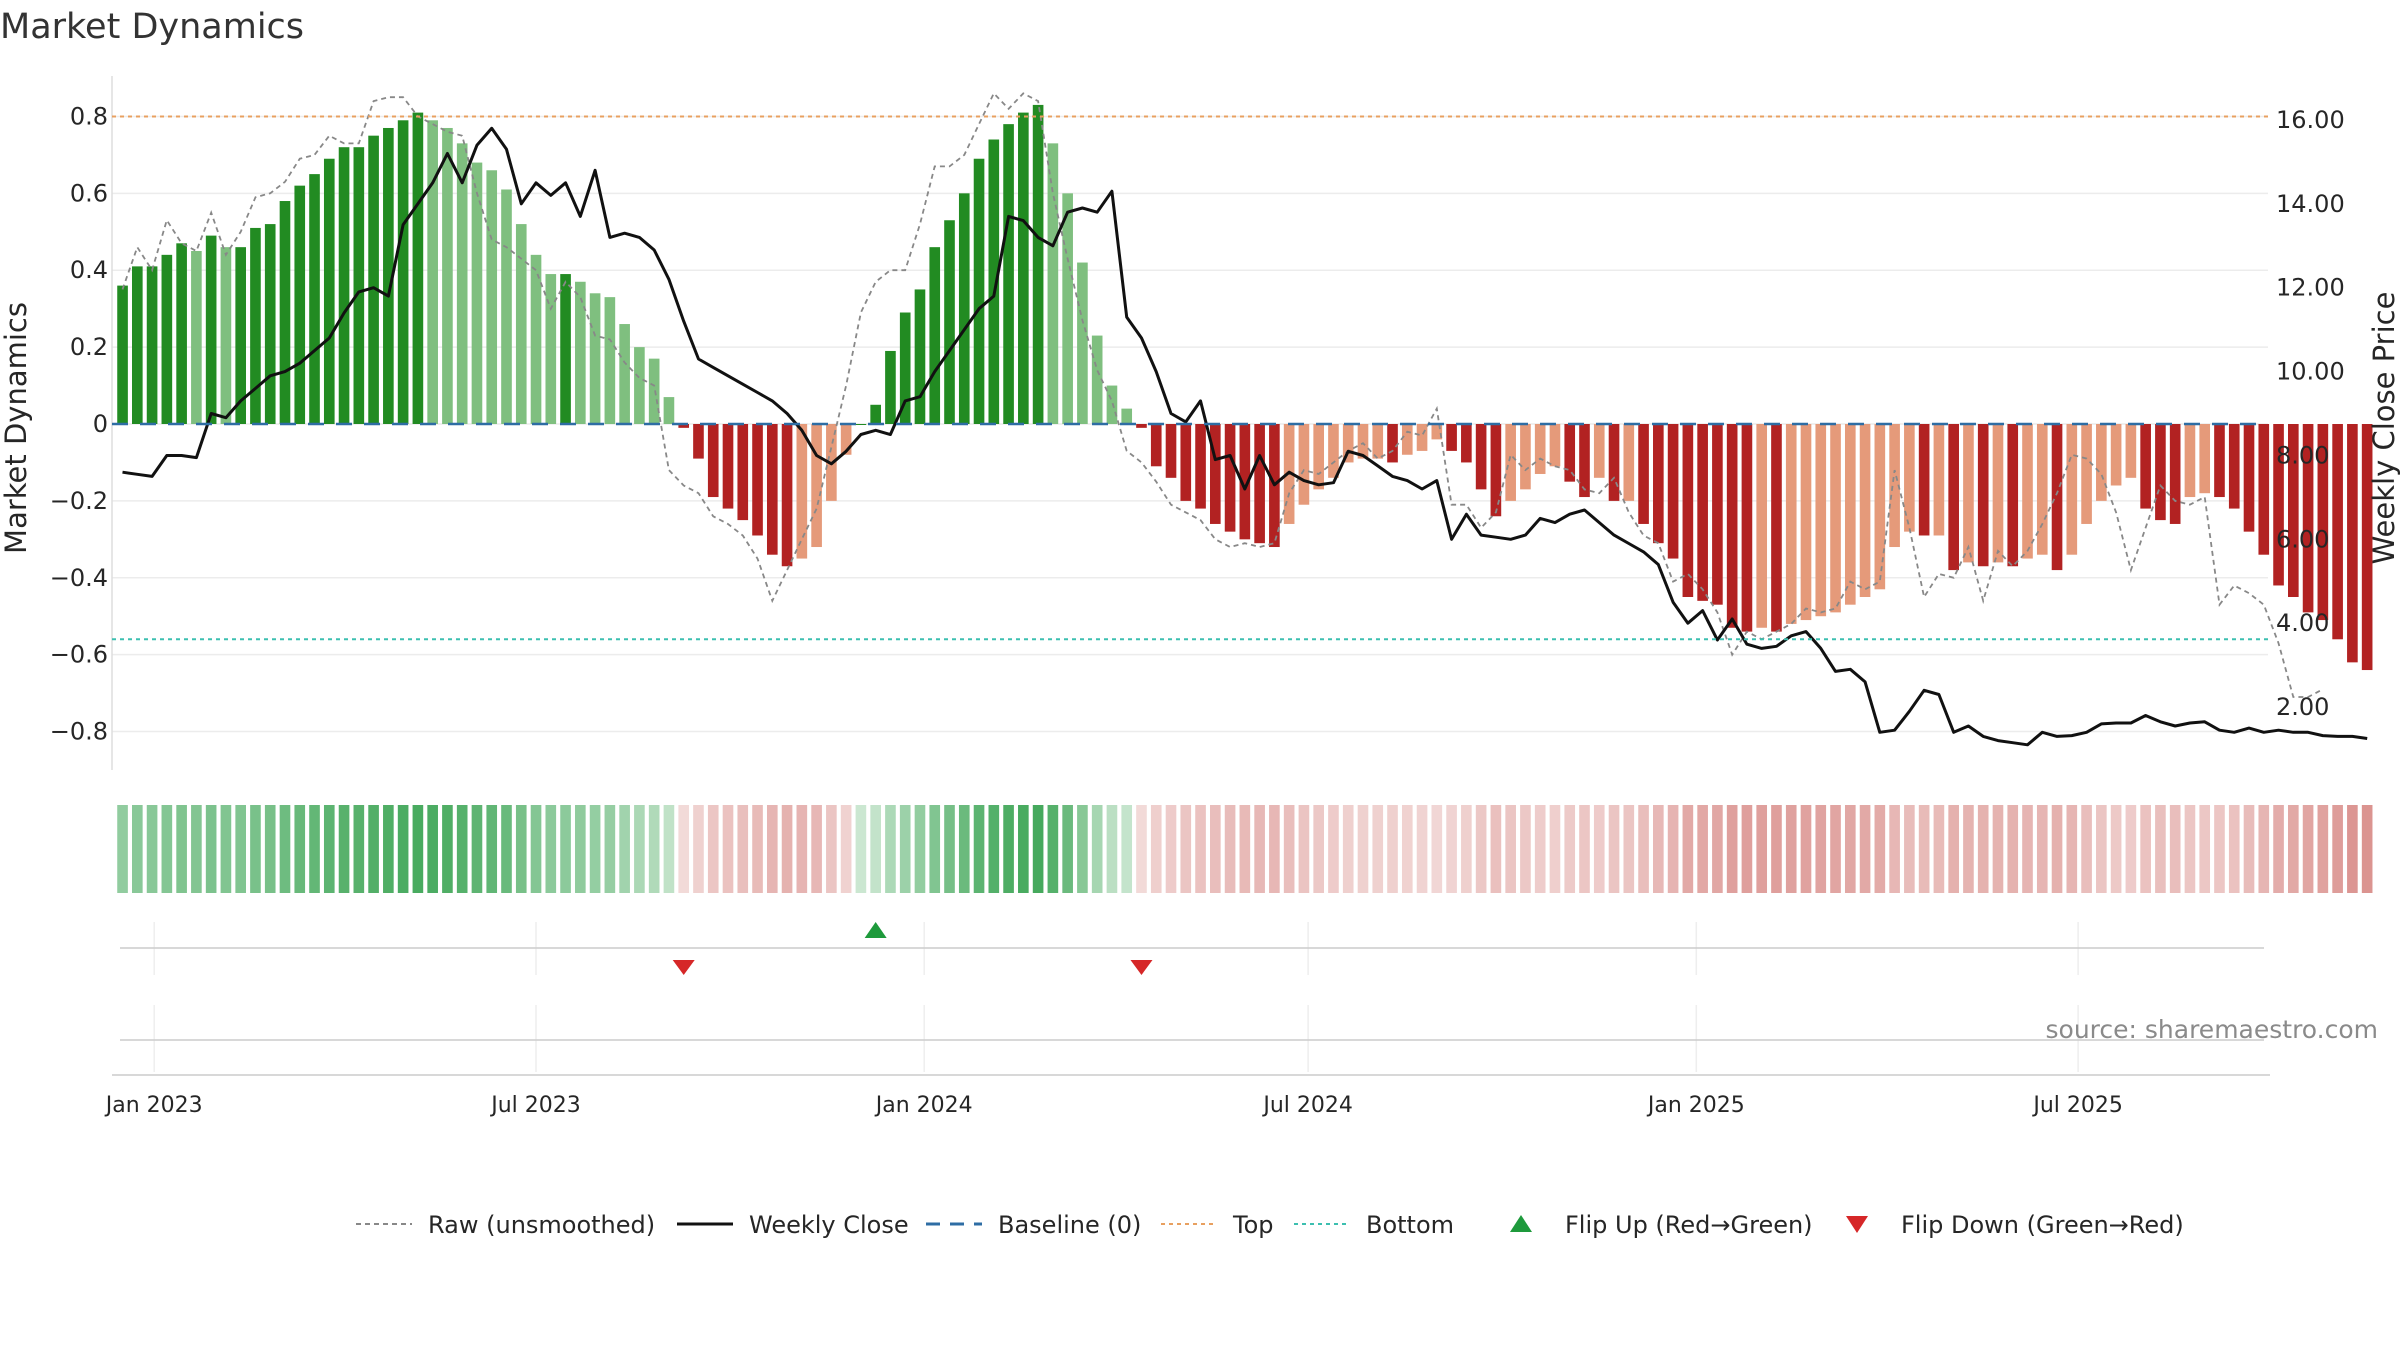 The height and width of the screenshot is (1350, 2400). What do you see at coordinates (89, 193) in the screenshot?
I see `left-tick-label: 0.6` at bounding box center [89, 193].